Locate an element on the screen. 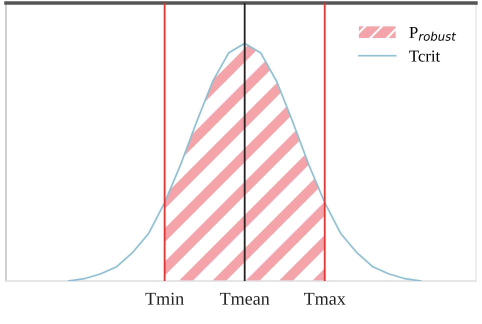  text: P$_{robust}$ is located at coordinates (432, 34).